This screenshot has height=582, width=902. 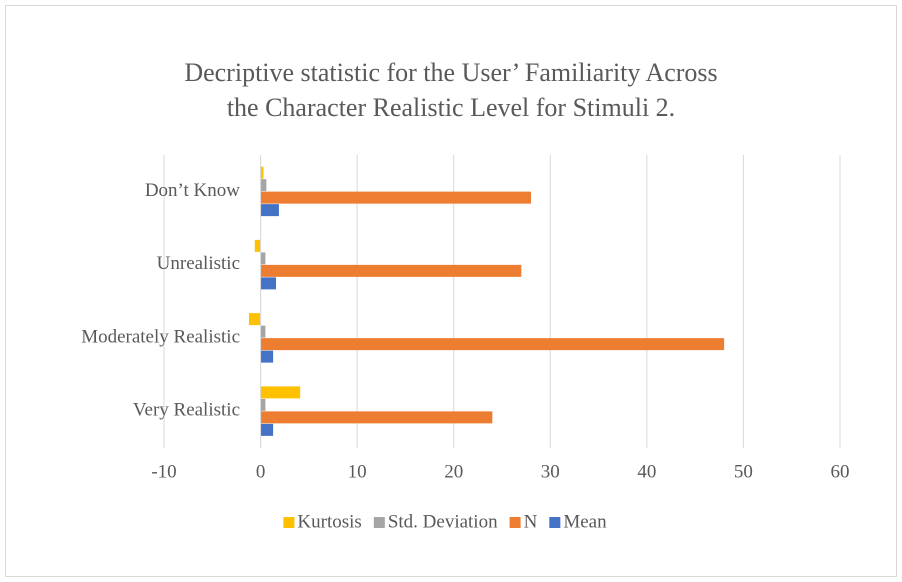 I want to click on x-tick-label: -10, so click(x=163, y=471).